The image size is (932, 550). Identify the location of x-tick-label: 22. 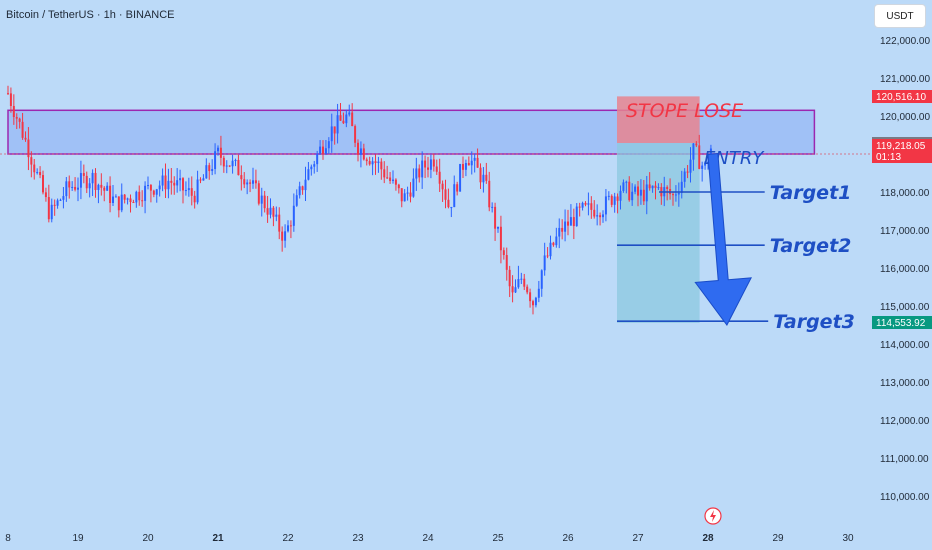
(288, 538).